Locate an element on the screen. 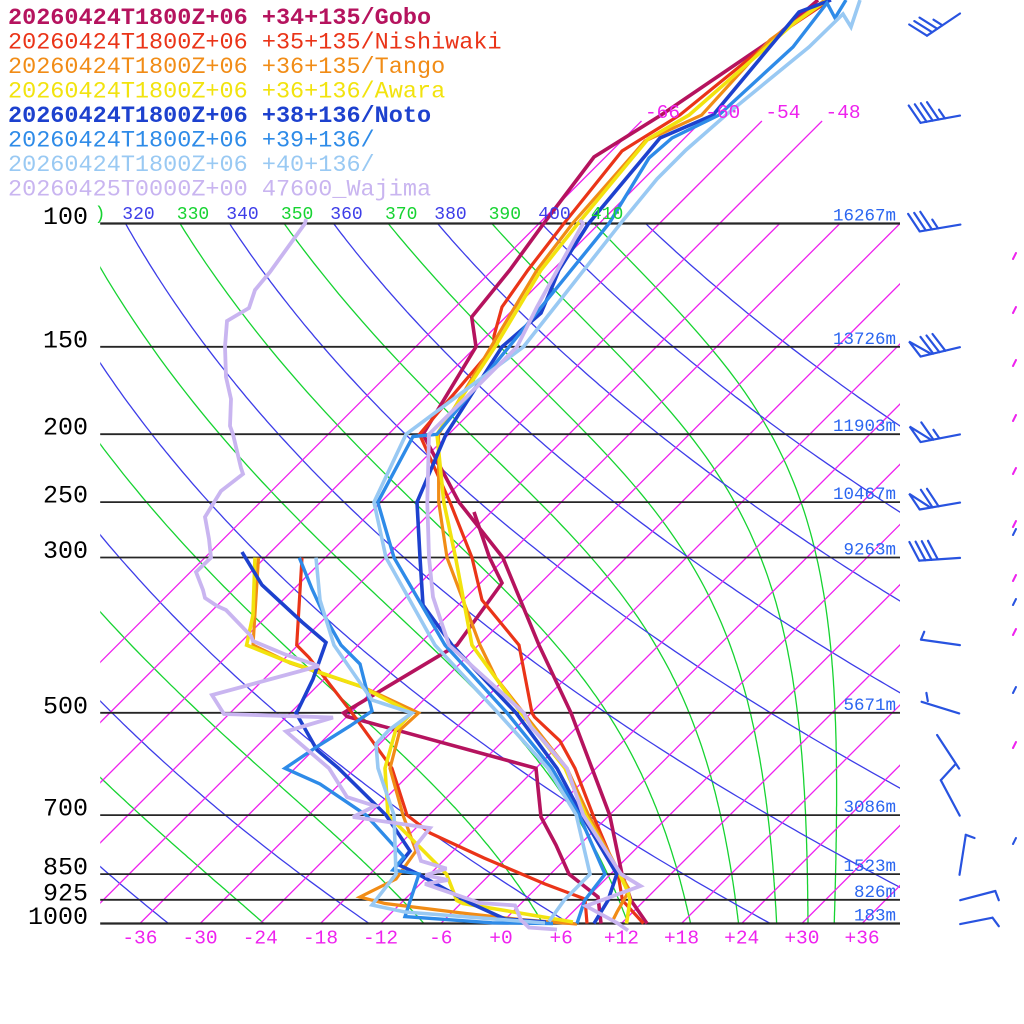  svg-text: 370 is located at coordinates (401, 215).